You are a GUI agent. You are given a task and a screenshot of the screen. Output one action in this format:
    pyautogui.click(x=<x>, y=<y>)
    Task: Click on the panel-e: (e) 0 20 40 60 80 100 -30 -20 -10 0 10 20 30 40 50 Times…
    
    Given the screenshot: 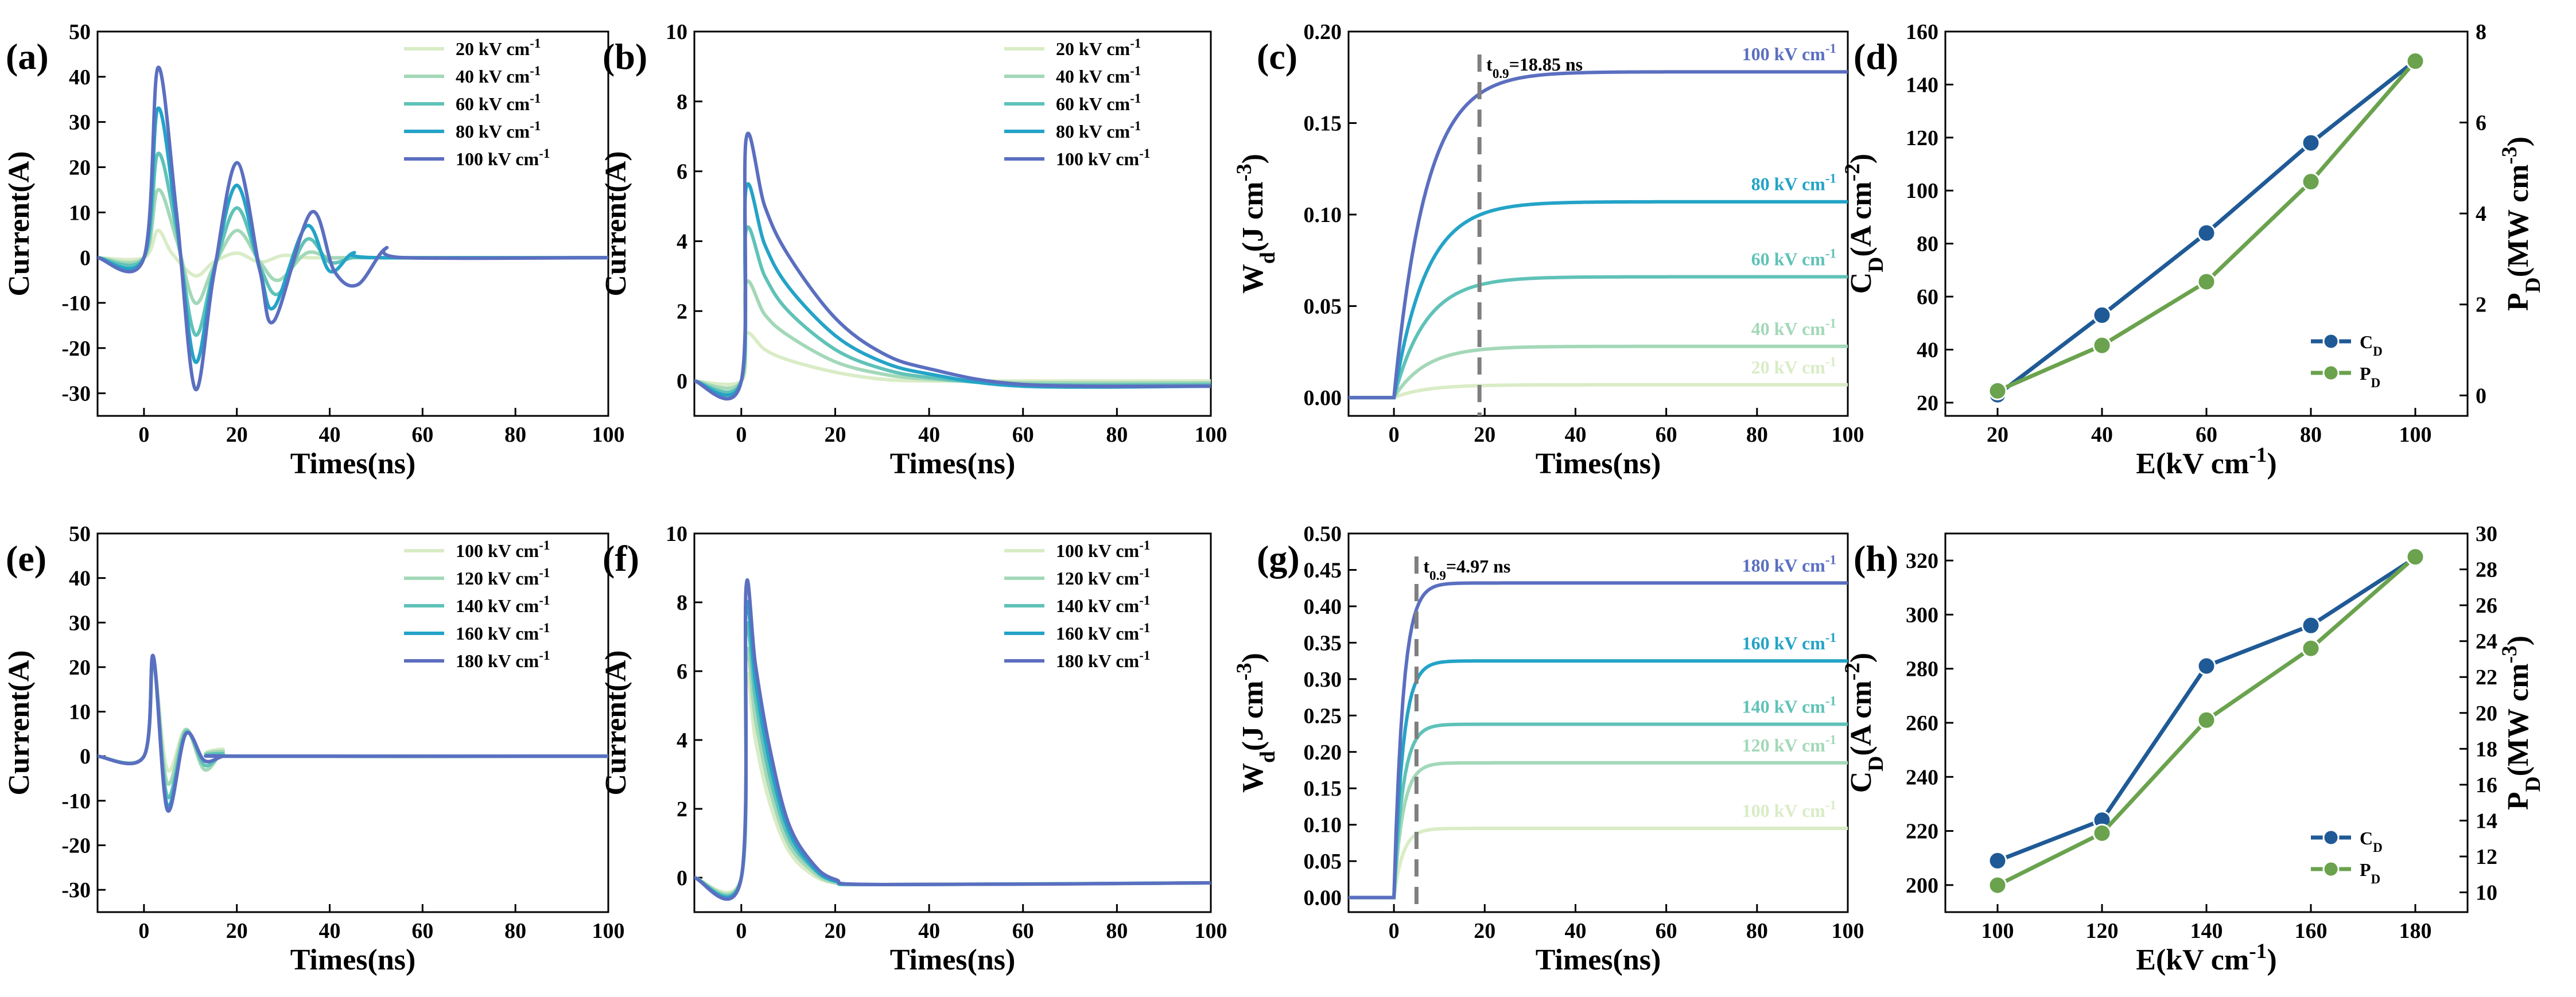 What is the action you would take?
    pyautogui.click(x=314, y=749)
    